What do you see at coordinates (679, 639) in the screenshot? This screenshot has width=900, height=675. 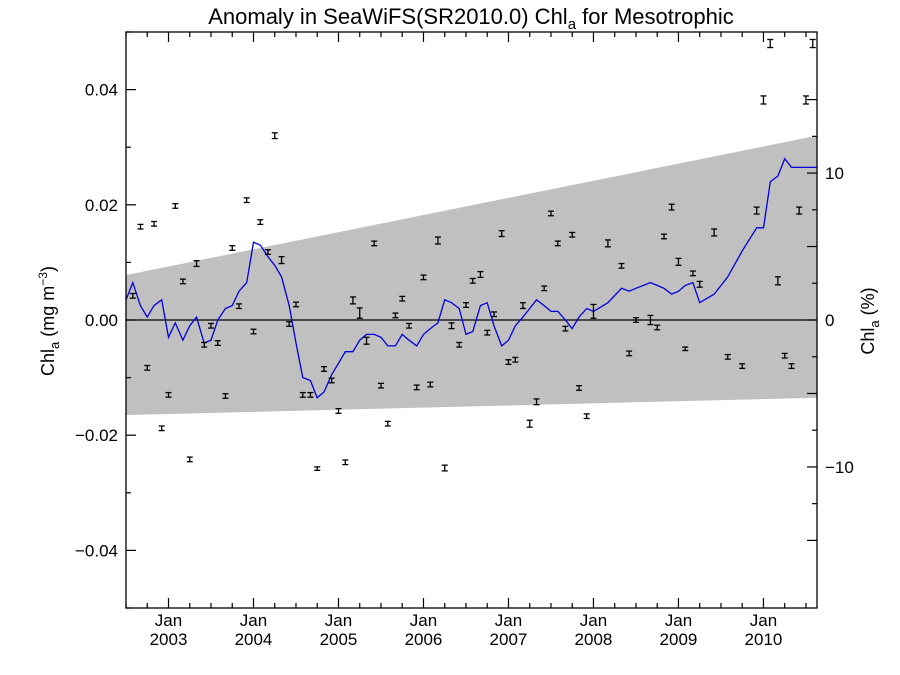 I see `x-tick-label-year: 2009` at bounding box center [679, 639].